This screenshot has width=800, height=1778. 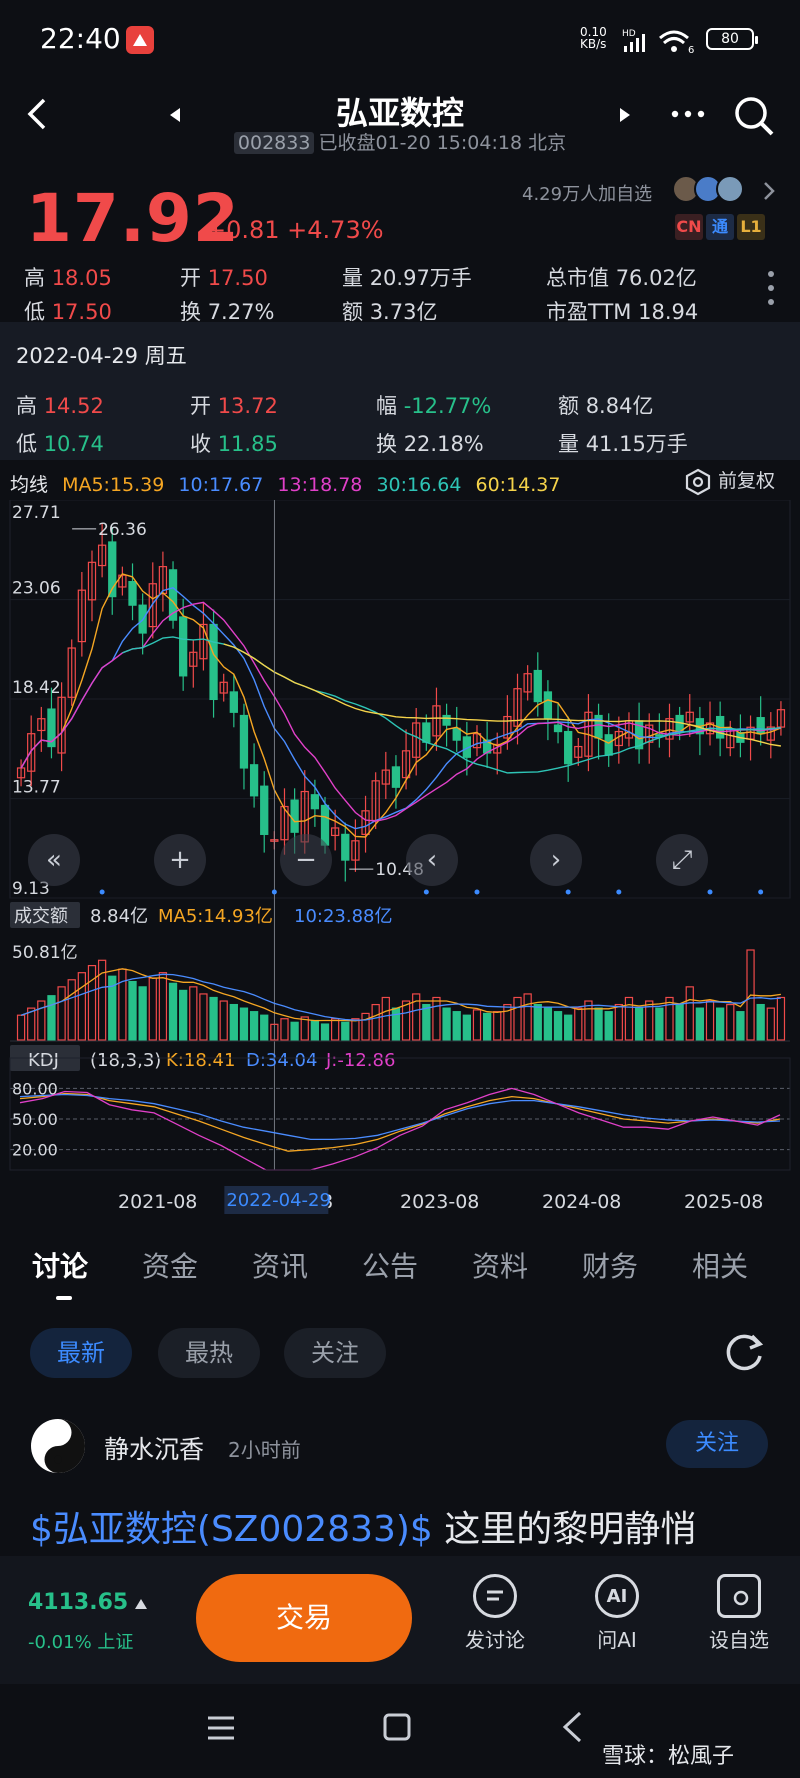 I want to click on search-icon, so click(x=754, y=116).